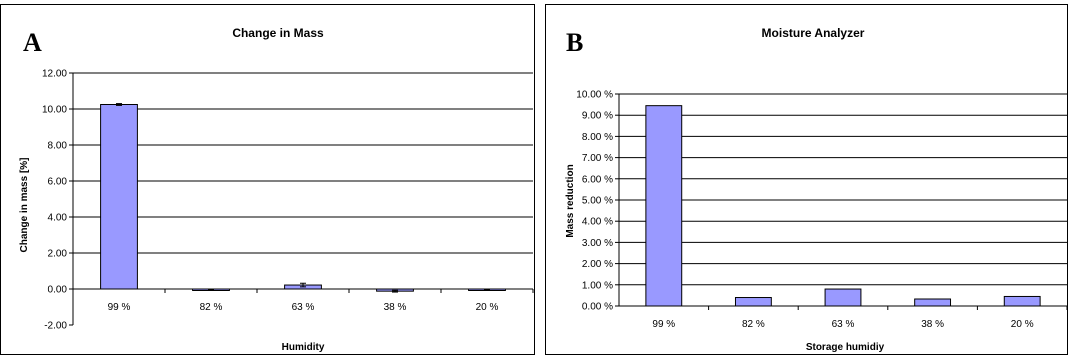  Describe the element at coordinates (303, 347) in the screenshot. I see `x-axis-label: Humidity` at that location.